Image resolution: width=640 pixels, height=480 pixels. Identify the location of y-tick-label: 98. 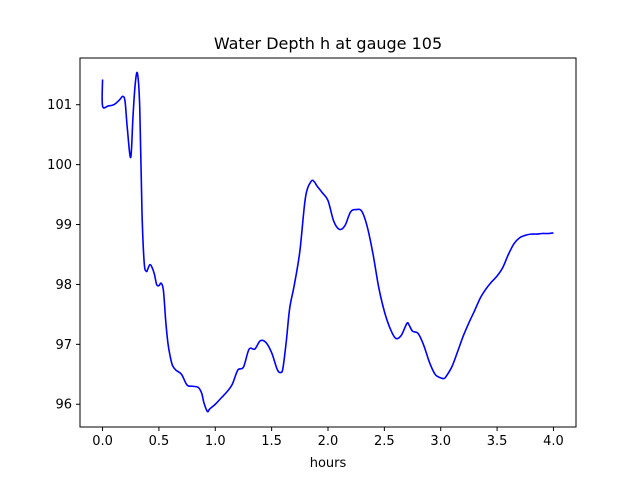
(63, 285).